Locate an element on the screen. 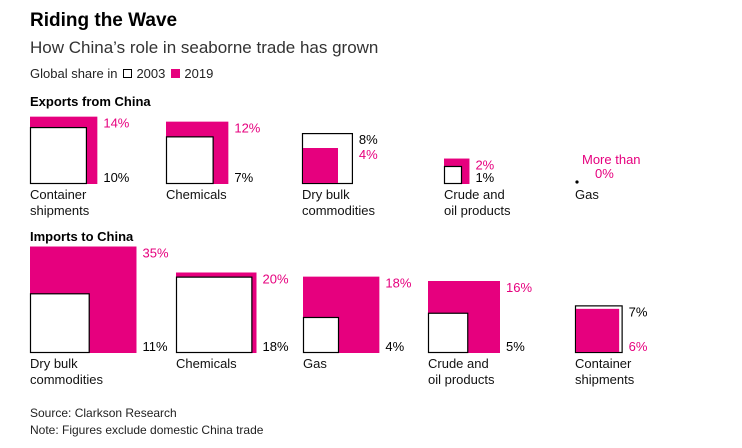 Image resolution: width=742 pixels, height=448 pixels. imports-chemicals-category-line1: Chemicals is located at coordinates (206, 363).